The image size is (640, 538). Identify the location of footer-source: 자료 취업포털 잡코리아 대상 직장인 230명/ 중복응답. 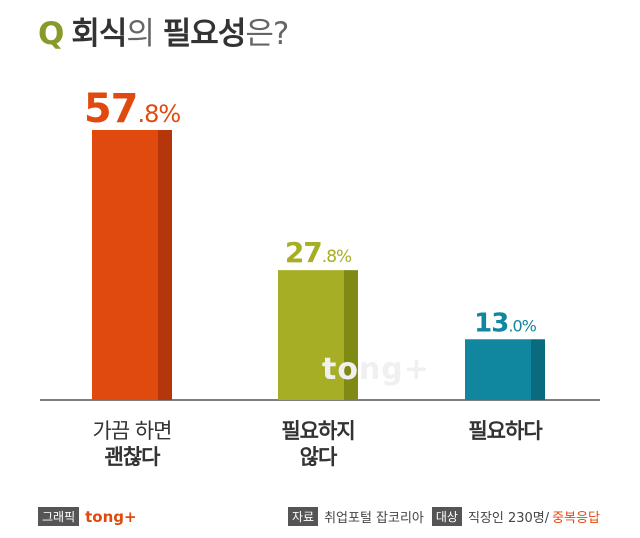
(443, 516).